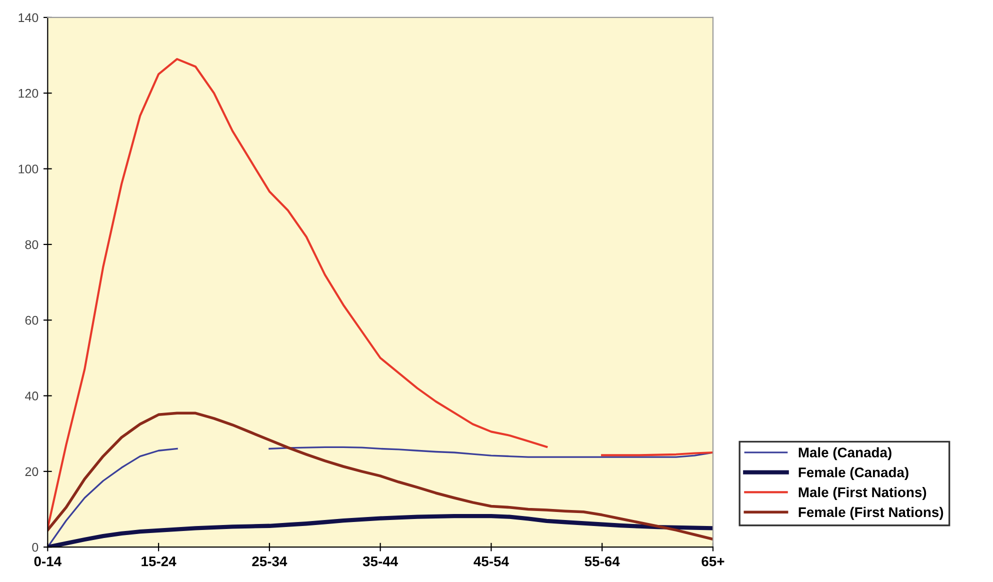  Describe the element at coordinates (159, 561) in the screenshot. I see `x-tick-label: 15-24` at that location.